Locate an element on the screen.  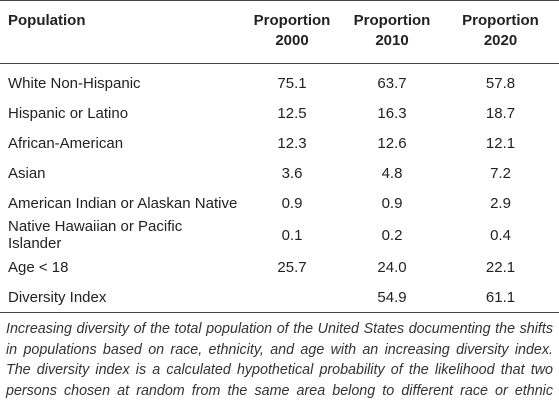
value-cell: 0.1 is located at coordinates (292, 235).